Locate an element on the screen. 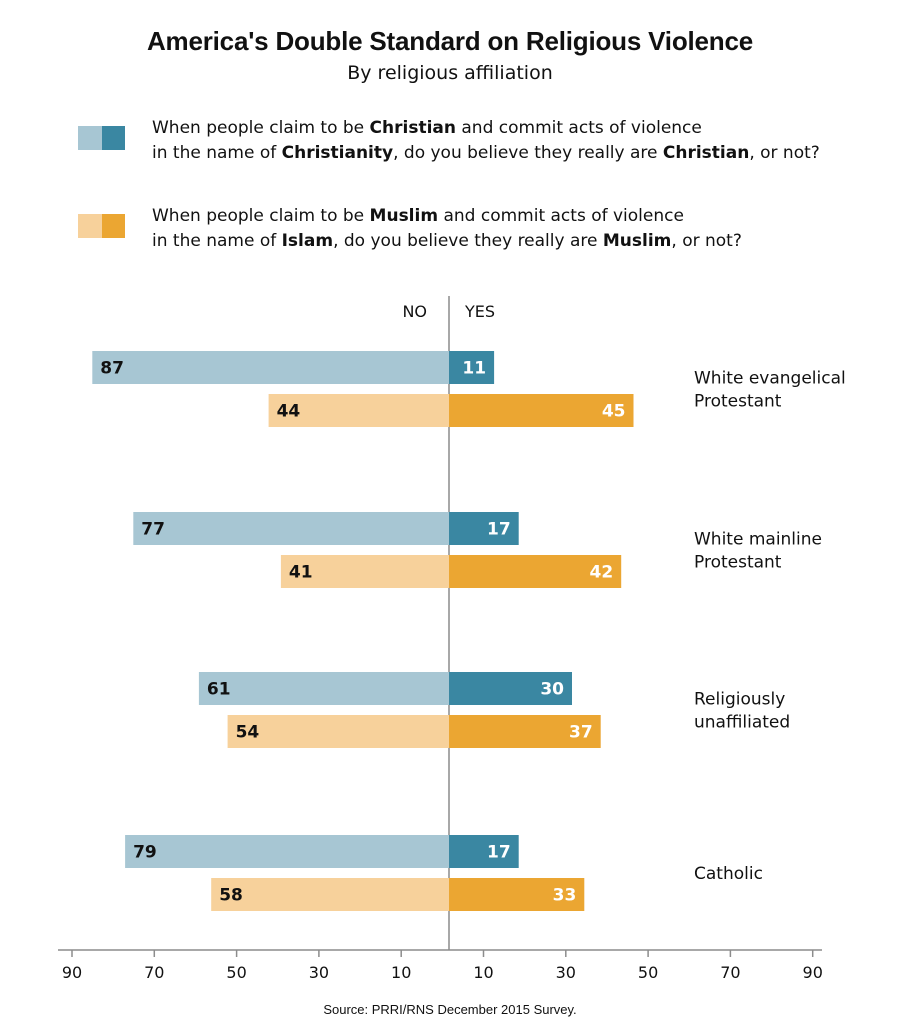  legend-text-part: Christianity is located at coordinates (337, 153).